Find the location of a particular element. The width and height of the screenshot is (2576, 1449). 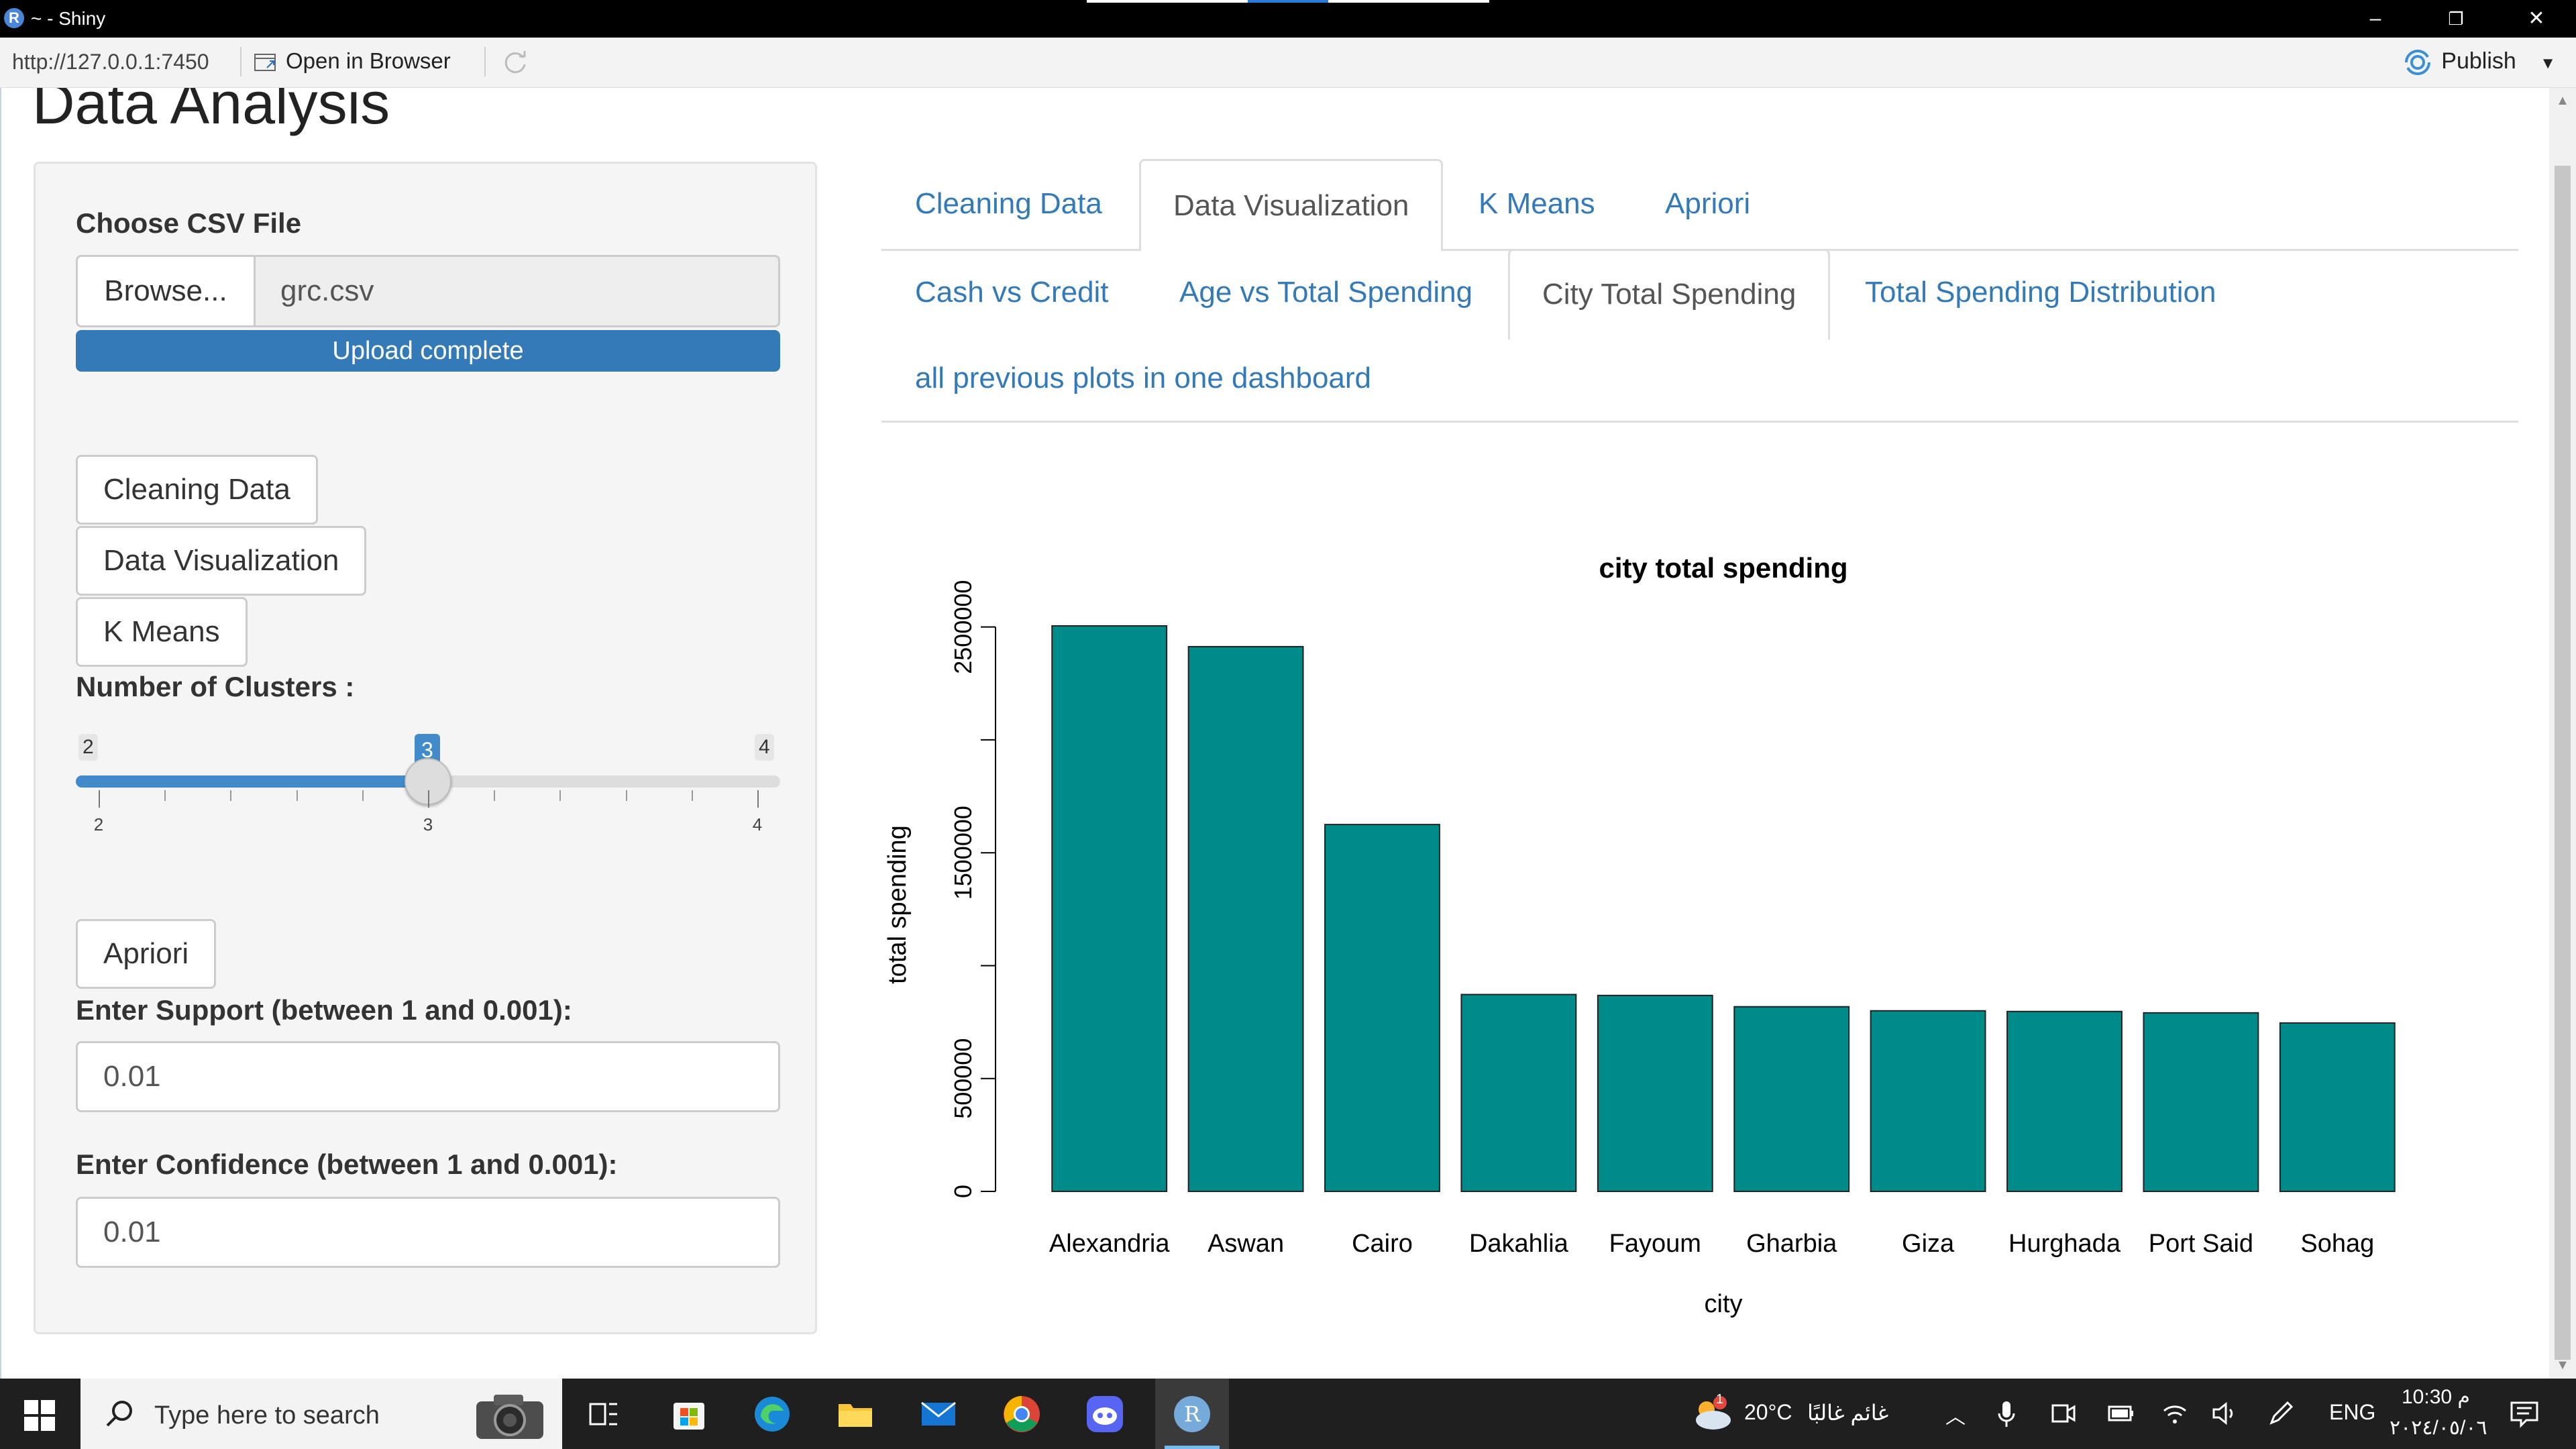

tab-cash-vs-credit: Cash vs Credit is located at coordinates (1012, 292).